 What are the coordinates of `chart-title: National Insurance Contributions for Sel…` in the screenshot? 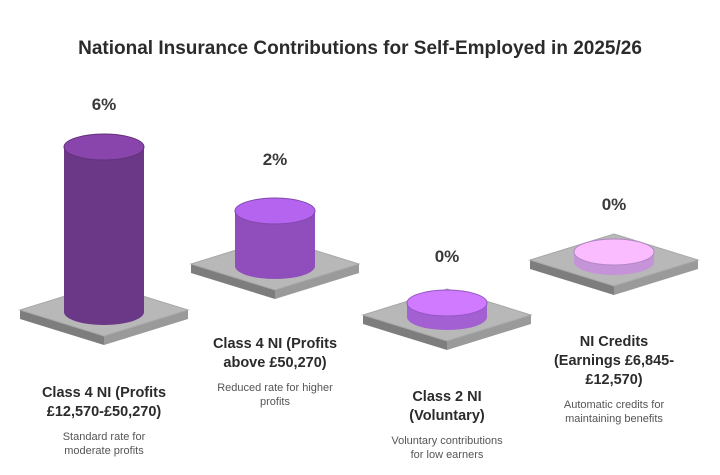 It's located at (360, 48).